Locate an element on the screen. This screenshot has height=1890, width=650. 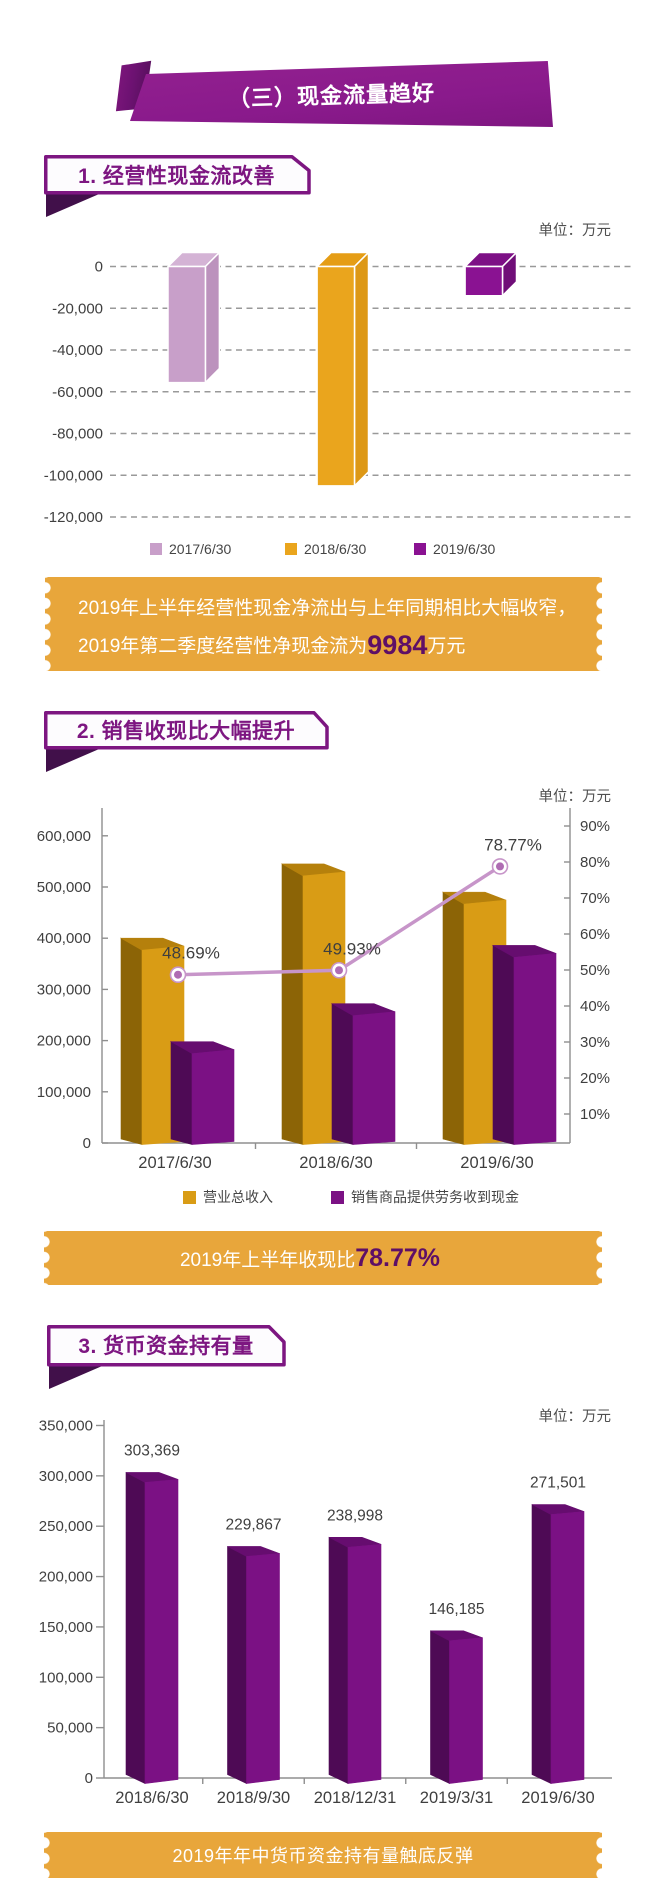
y-axis-label: 50,000 is located at coordinates (70, 1728).